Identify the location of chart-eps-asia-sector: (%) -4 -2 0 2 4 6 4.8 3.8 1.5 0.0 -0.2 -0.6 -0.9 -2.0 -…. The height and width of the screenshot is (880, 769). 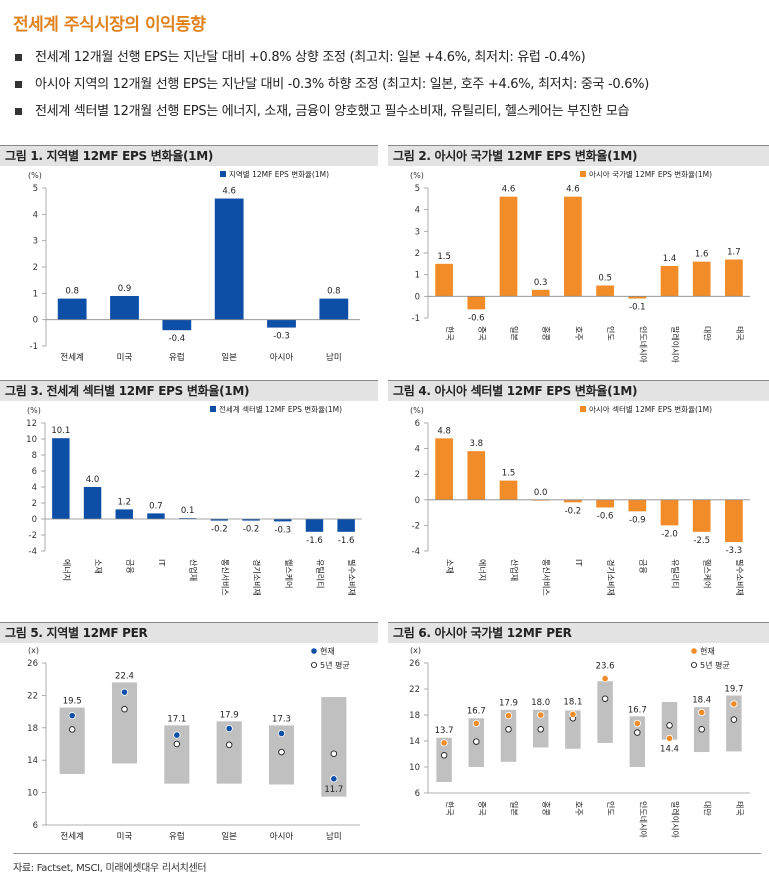
(580, 500).